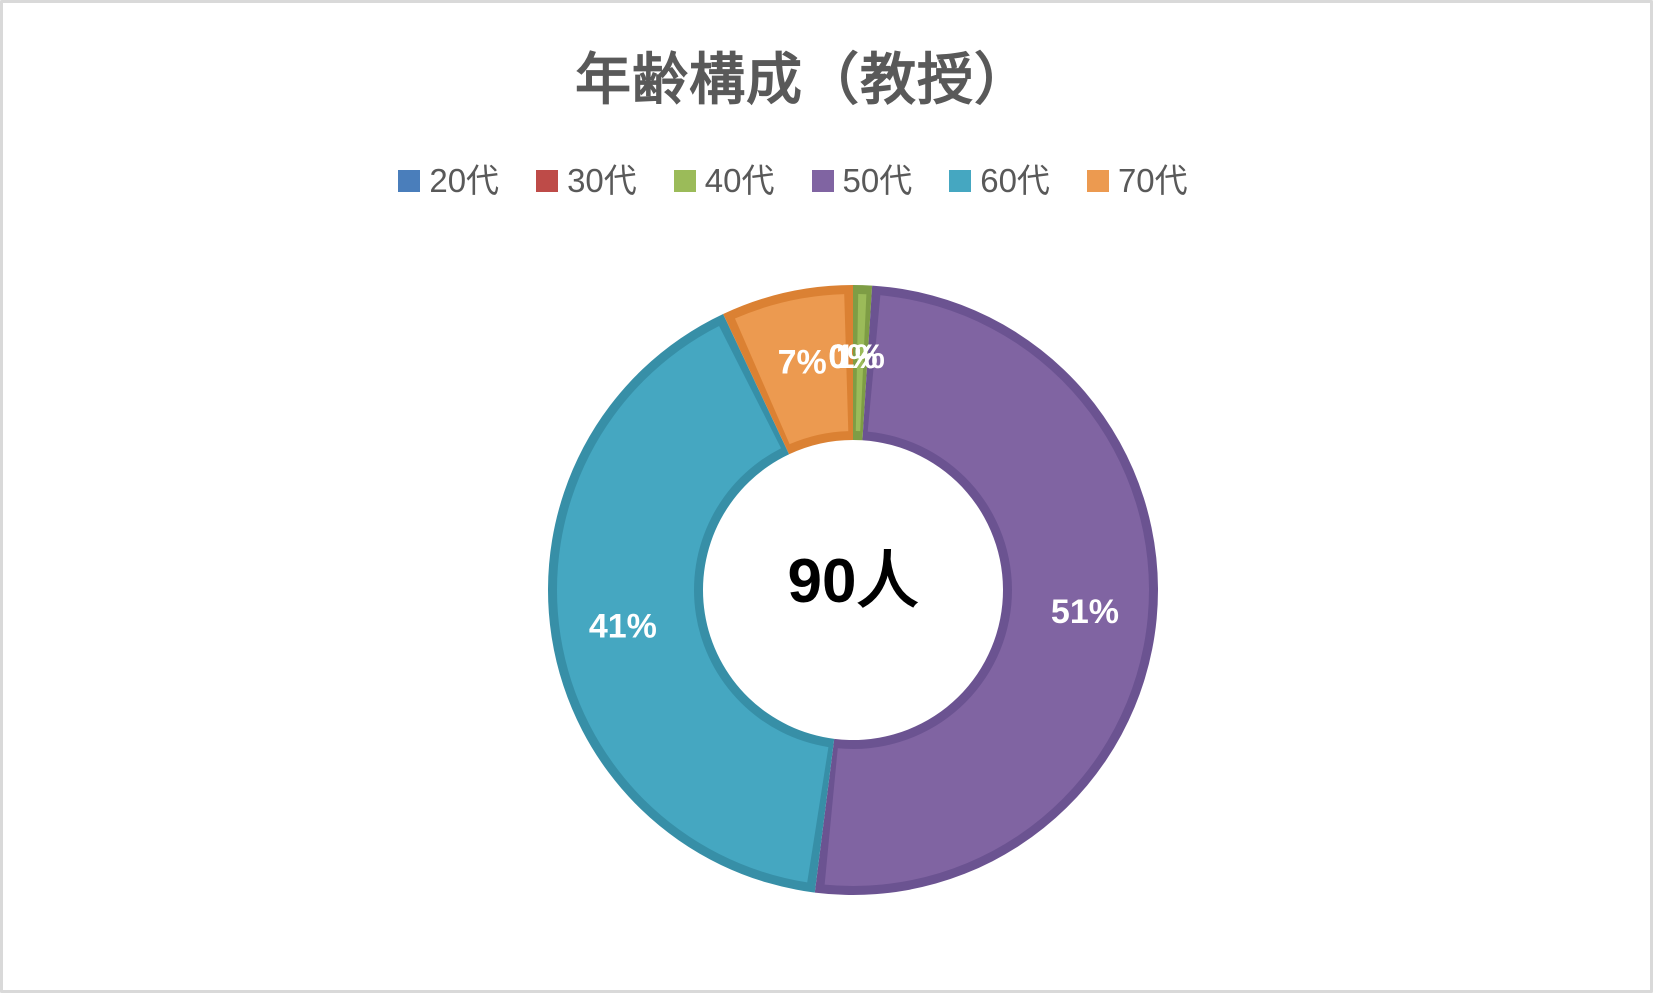 This screenshot has width=1653, height=993. I want to click on legend-item-0: 20代, so click(449, 180).